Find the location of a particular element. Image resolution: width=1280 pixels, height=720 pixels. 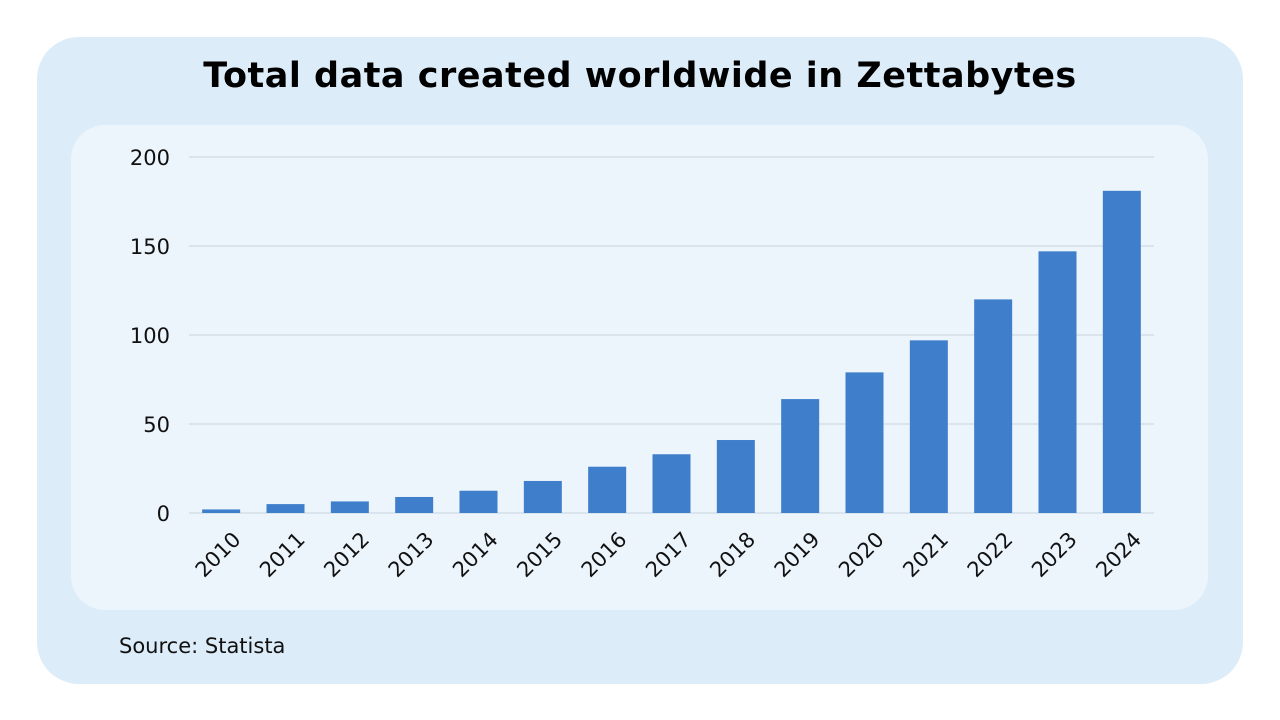

x-tick-label-2018: 2018 is located at coordinates (732, 554).